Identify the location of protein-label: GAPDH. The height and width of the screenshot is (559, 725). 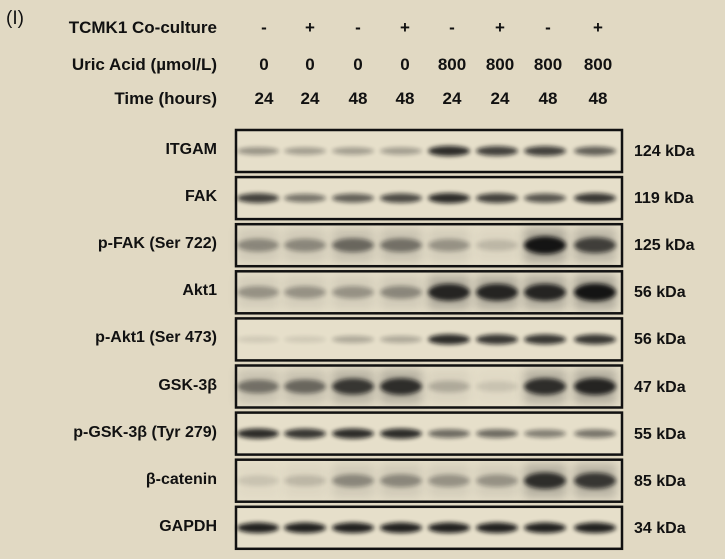
(188, 526).